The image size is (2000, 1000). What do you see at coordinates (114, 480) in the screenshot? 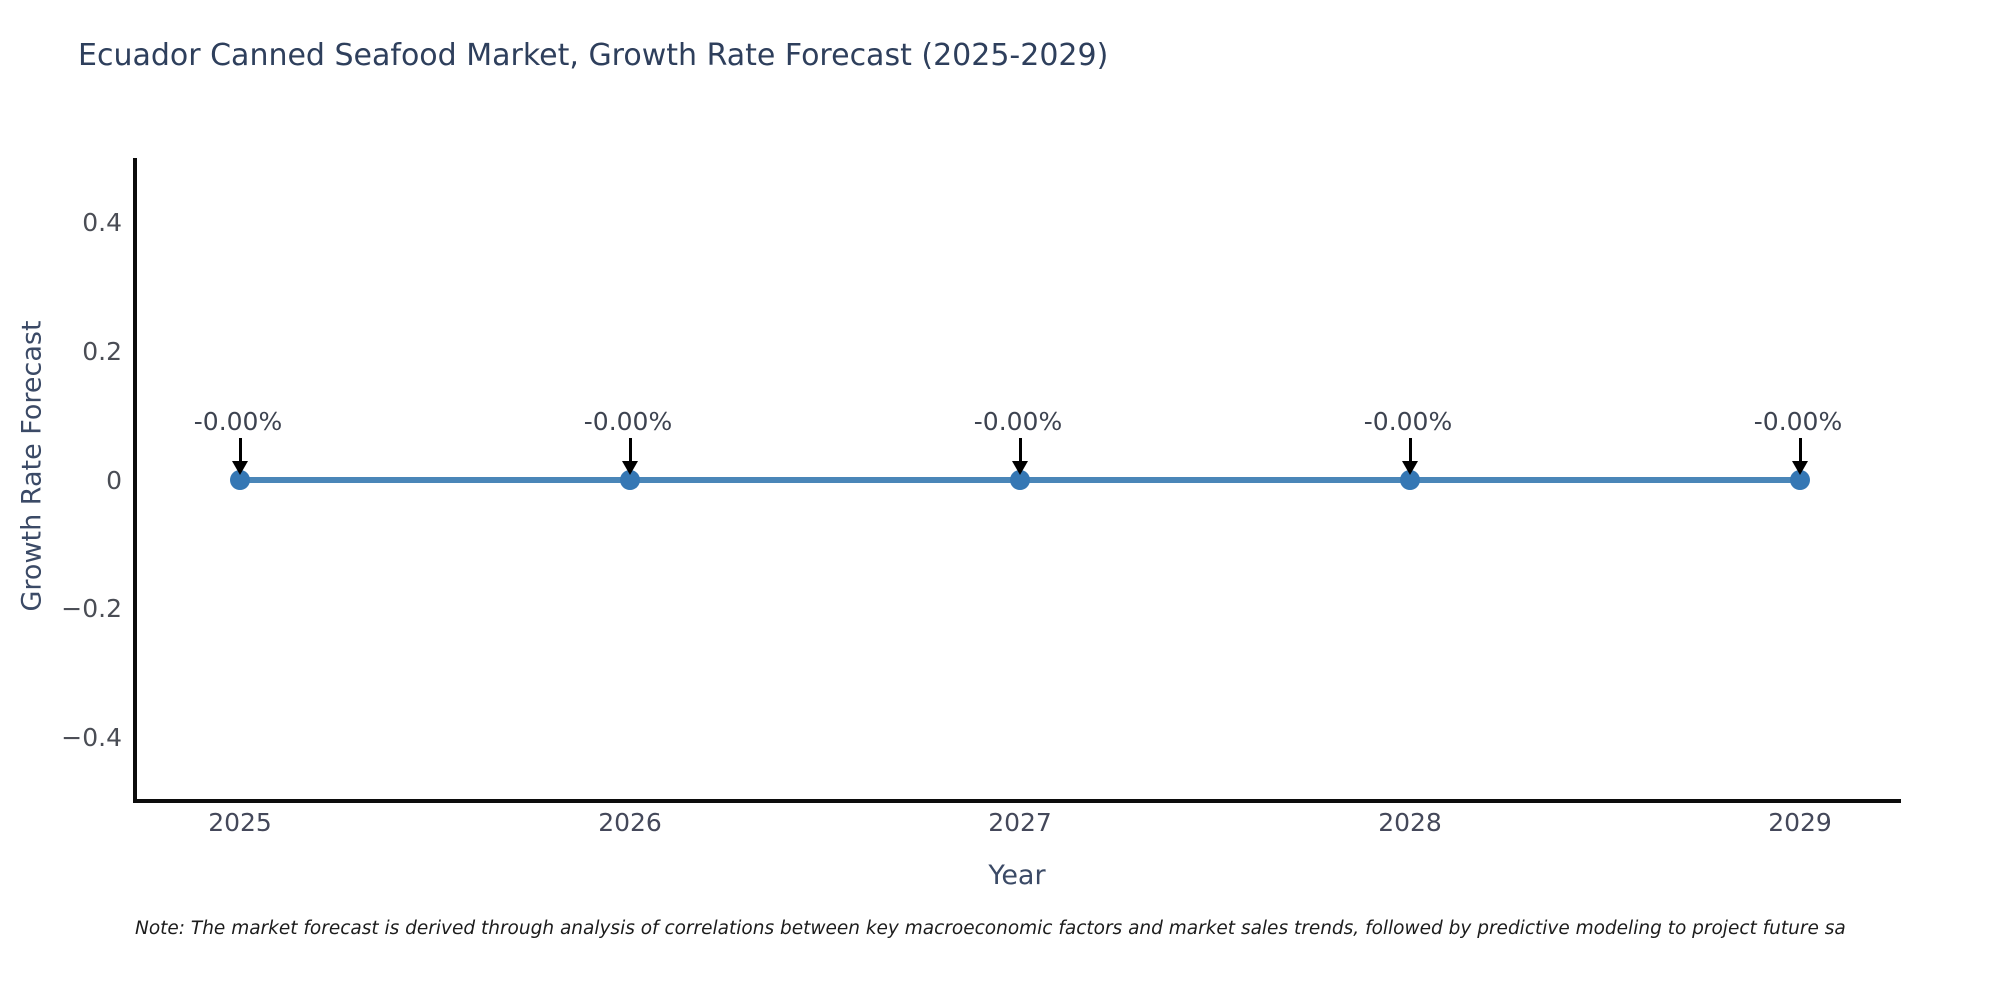
I see `y-tick-label: 0` at bounding box center [114, 480].